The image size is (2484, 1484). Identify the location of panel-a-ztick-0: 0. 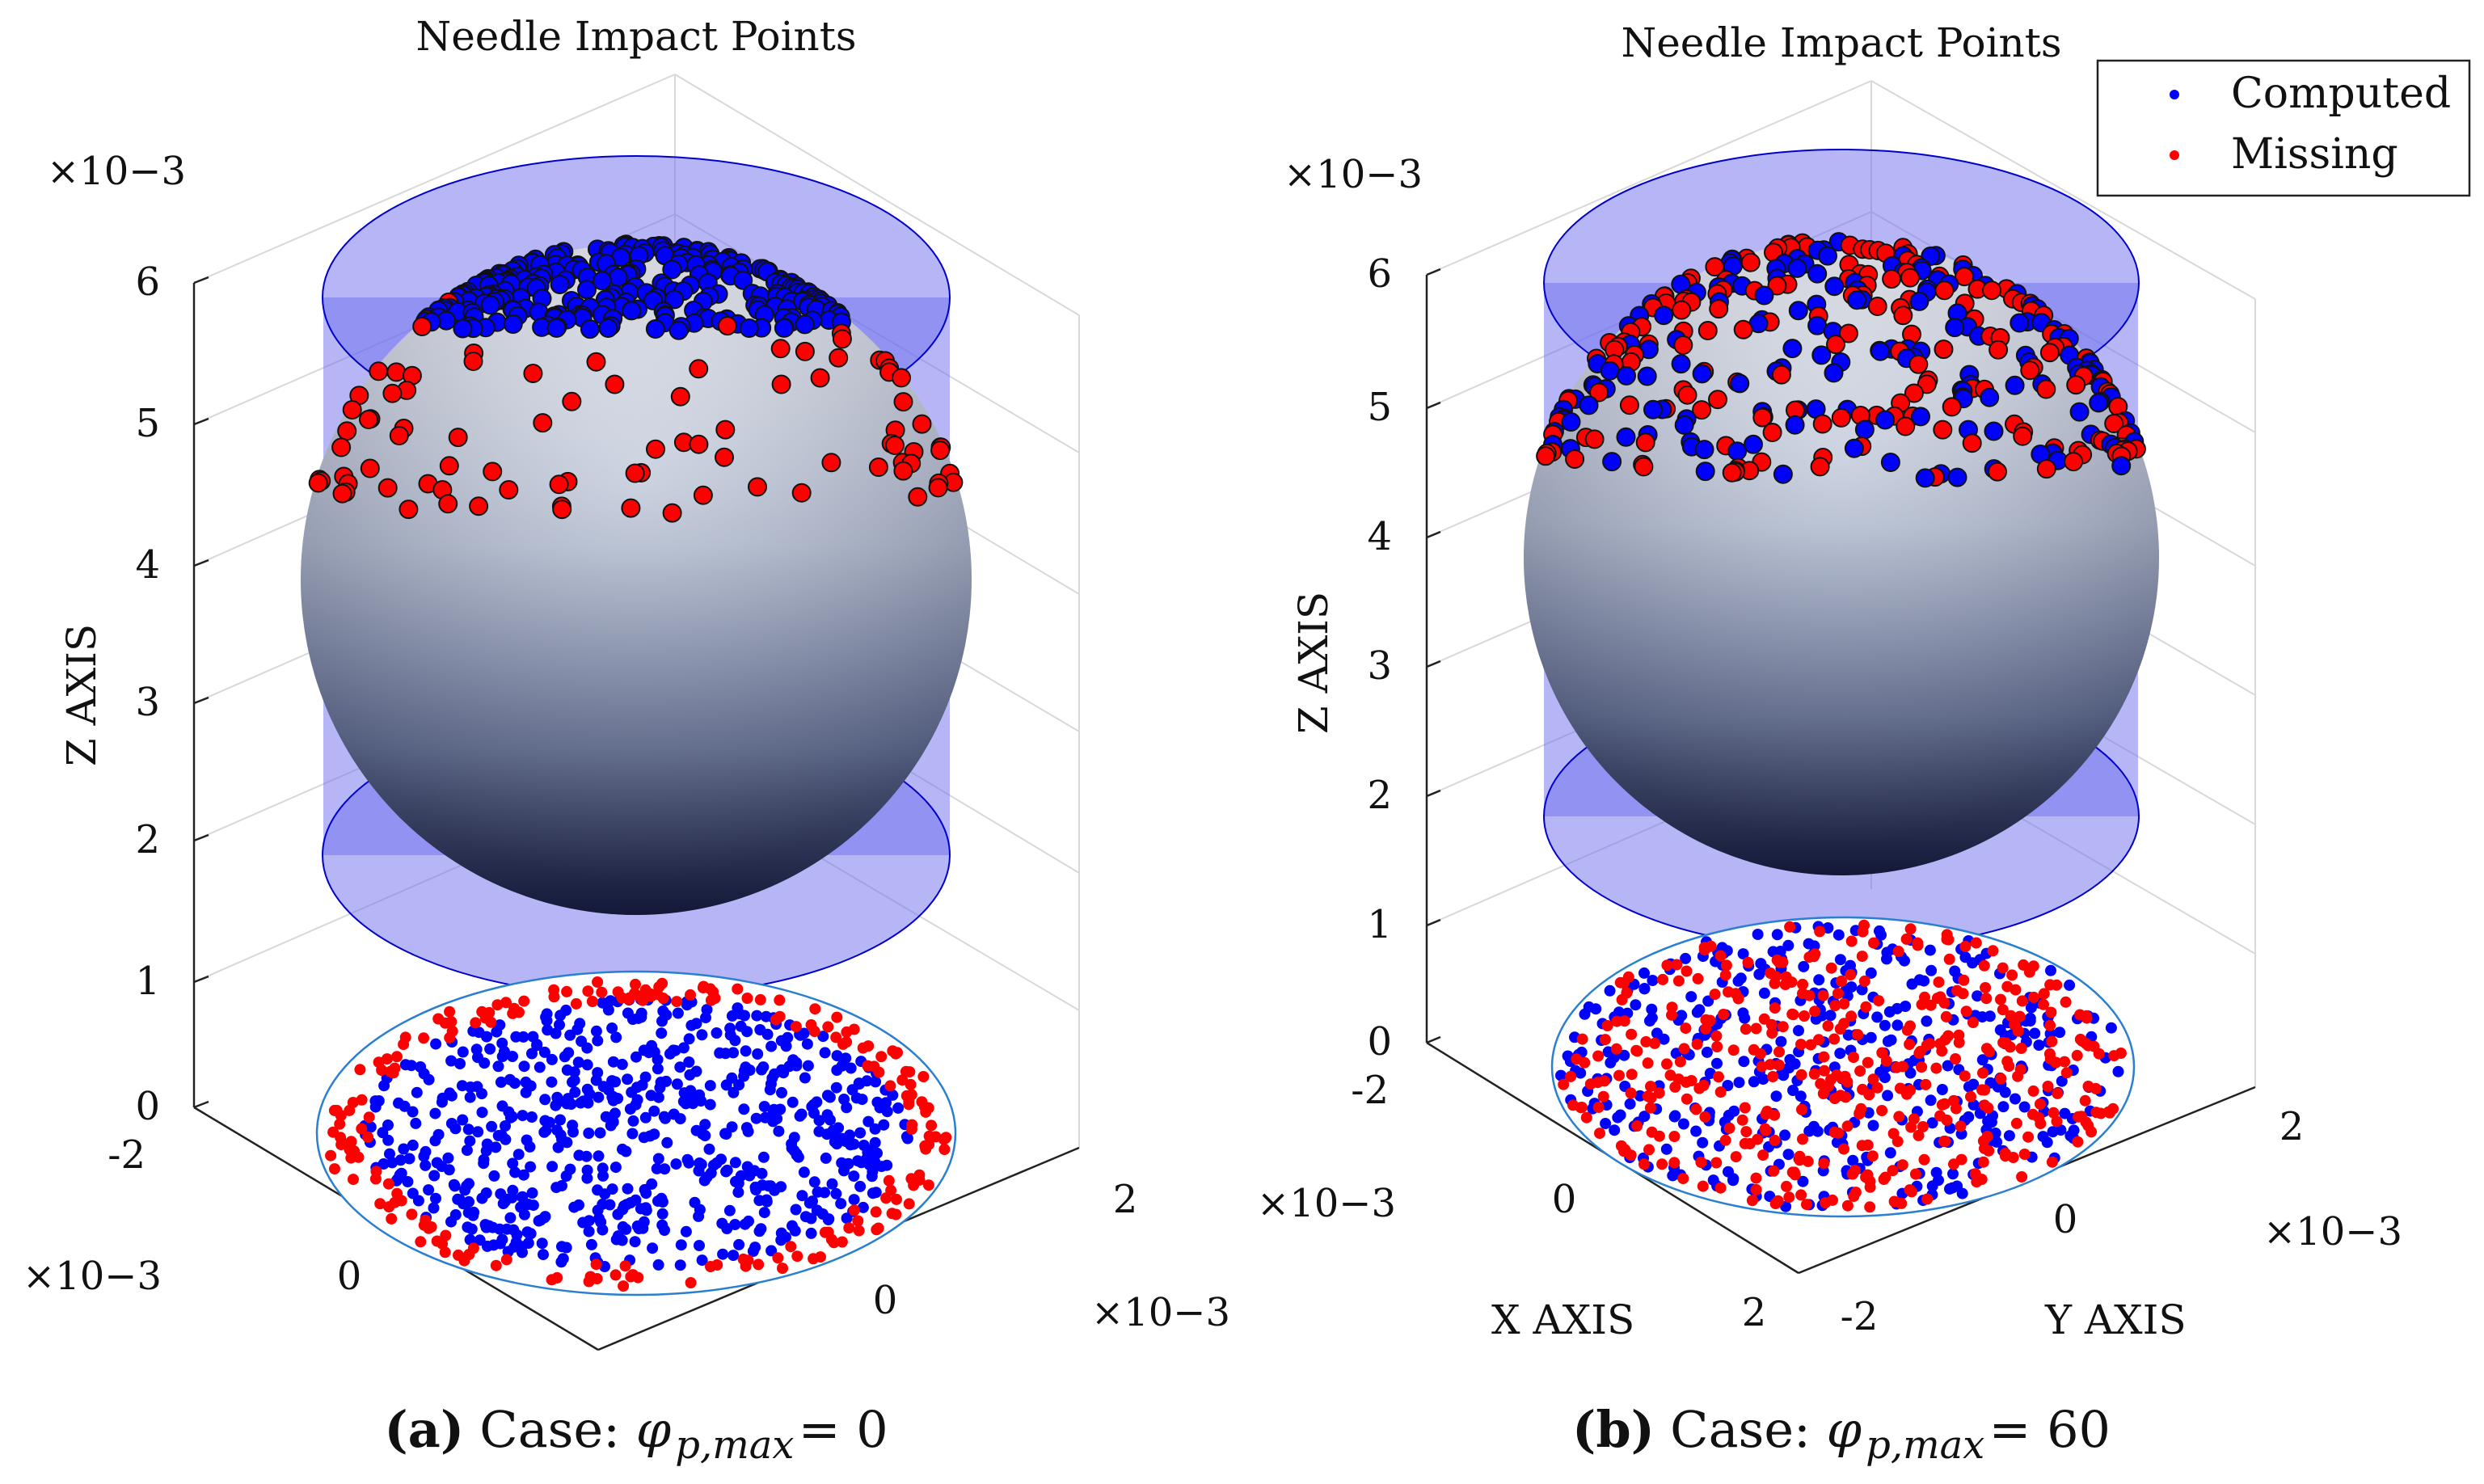
(147, 1106).